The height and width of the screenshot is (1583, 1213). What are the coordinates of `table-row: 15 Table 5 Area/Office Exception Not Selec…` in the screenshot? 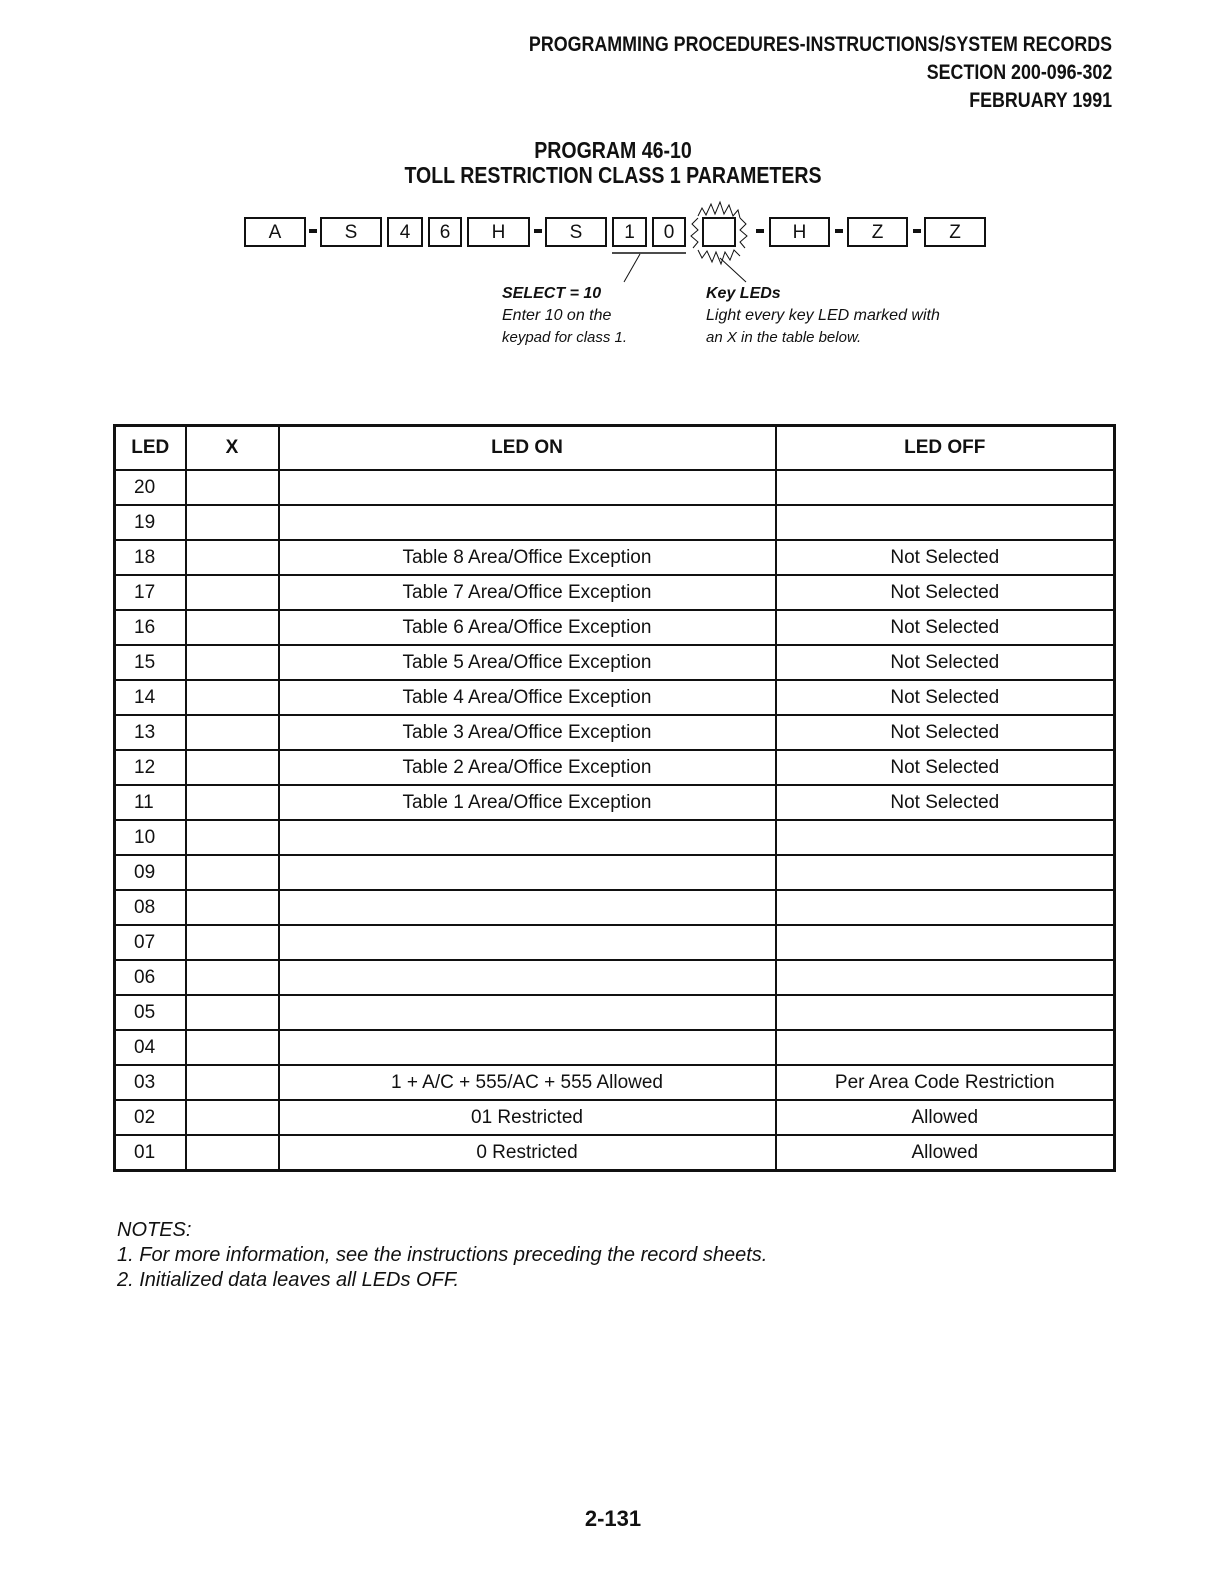 It's located at (614, 662).